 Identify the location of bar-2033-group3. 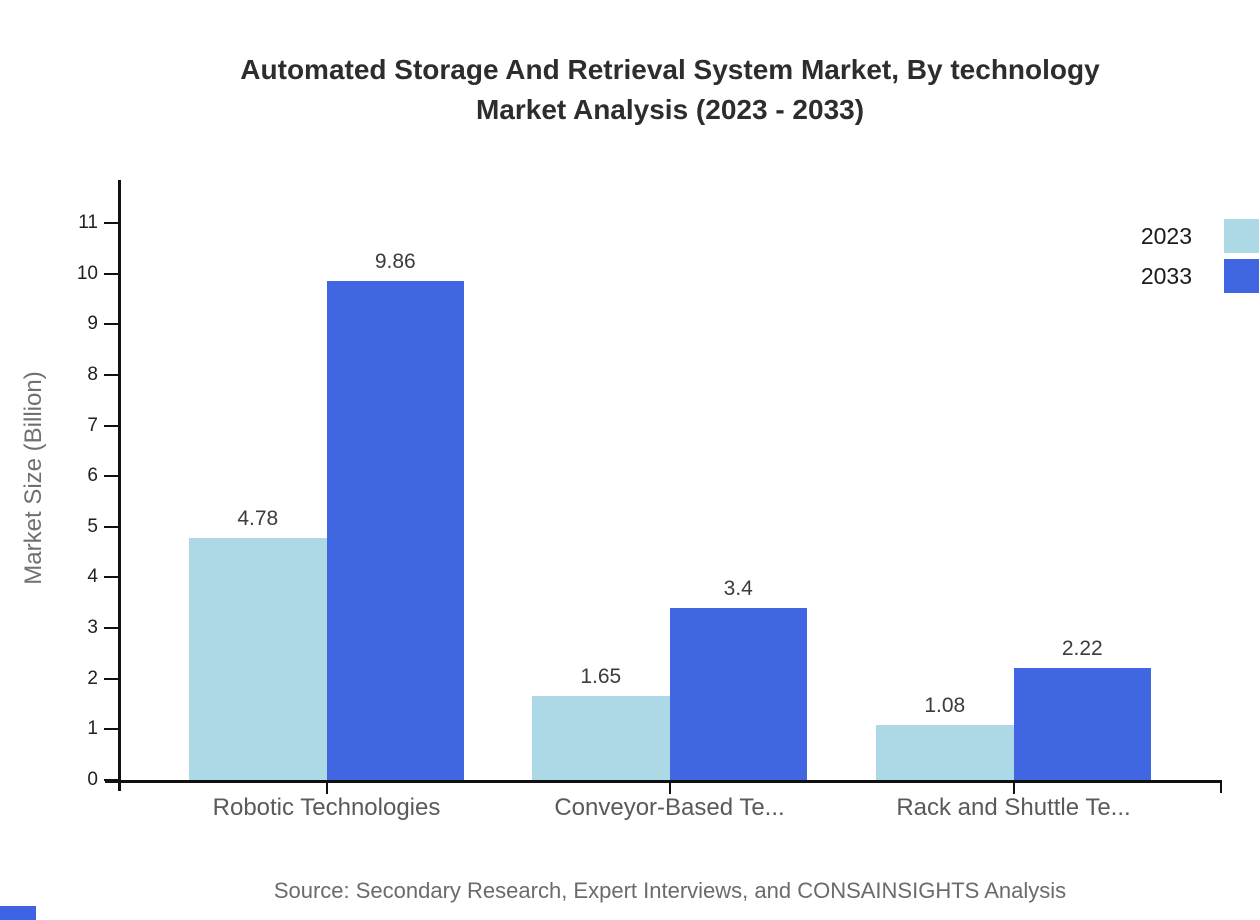
(1082, 723).